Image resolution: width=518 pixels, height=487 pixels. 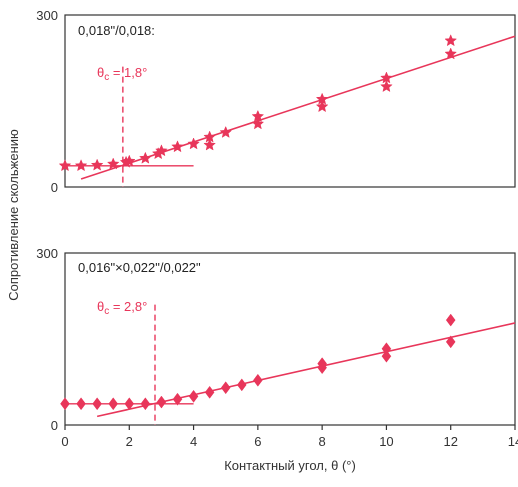 I want to click on bottom-y-tick-0: 0, so click(x=54, y=425).